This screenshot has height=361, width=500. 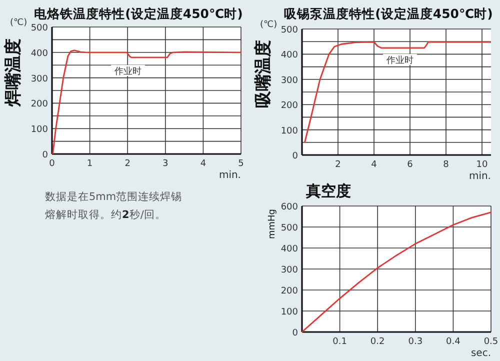 I want to click on x-tick-label: 0.3, so click(x=415, y=342).